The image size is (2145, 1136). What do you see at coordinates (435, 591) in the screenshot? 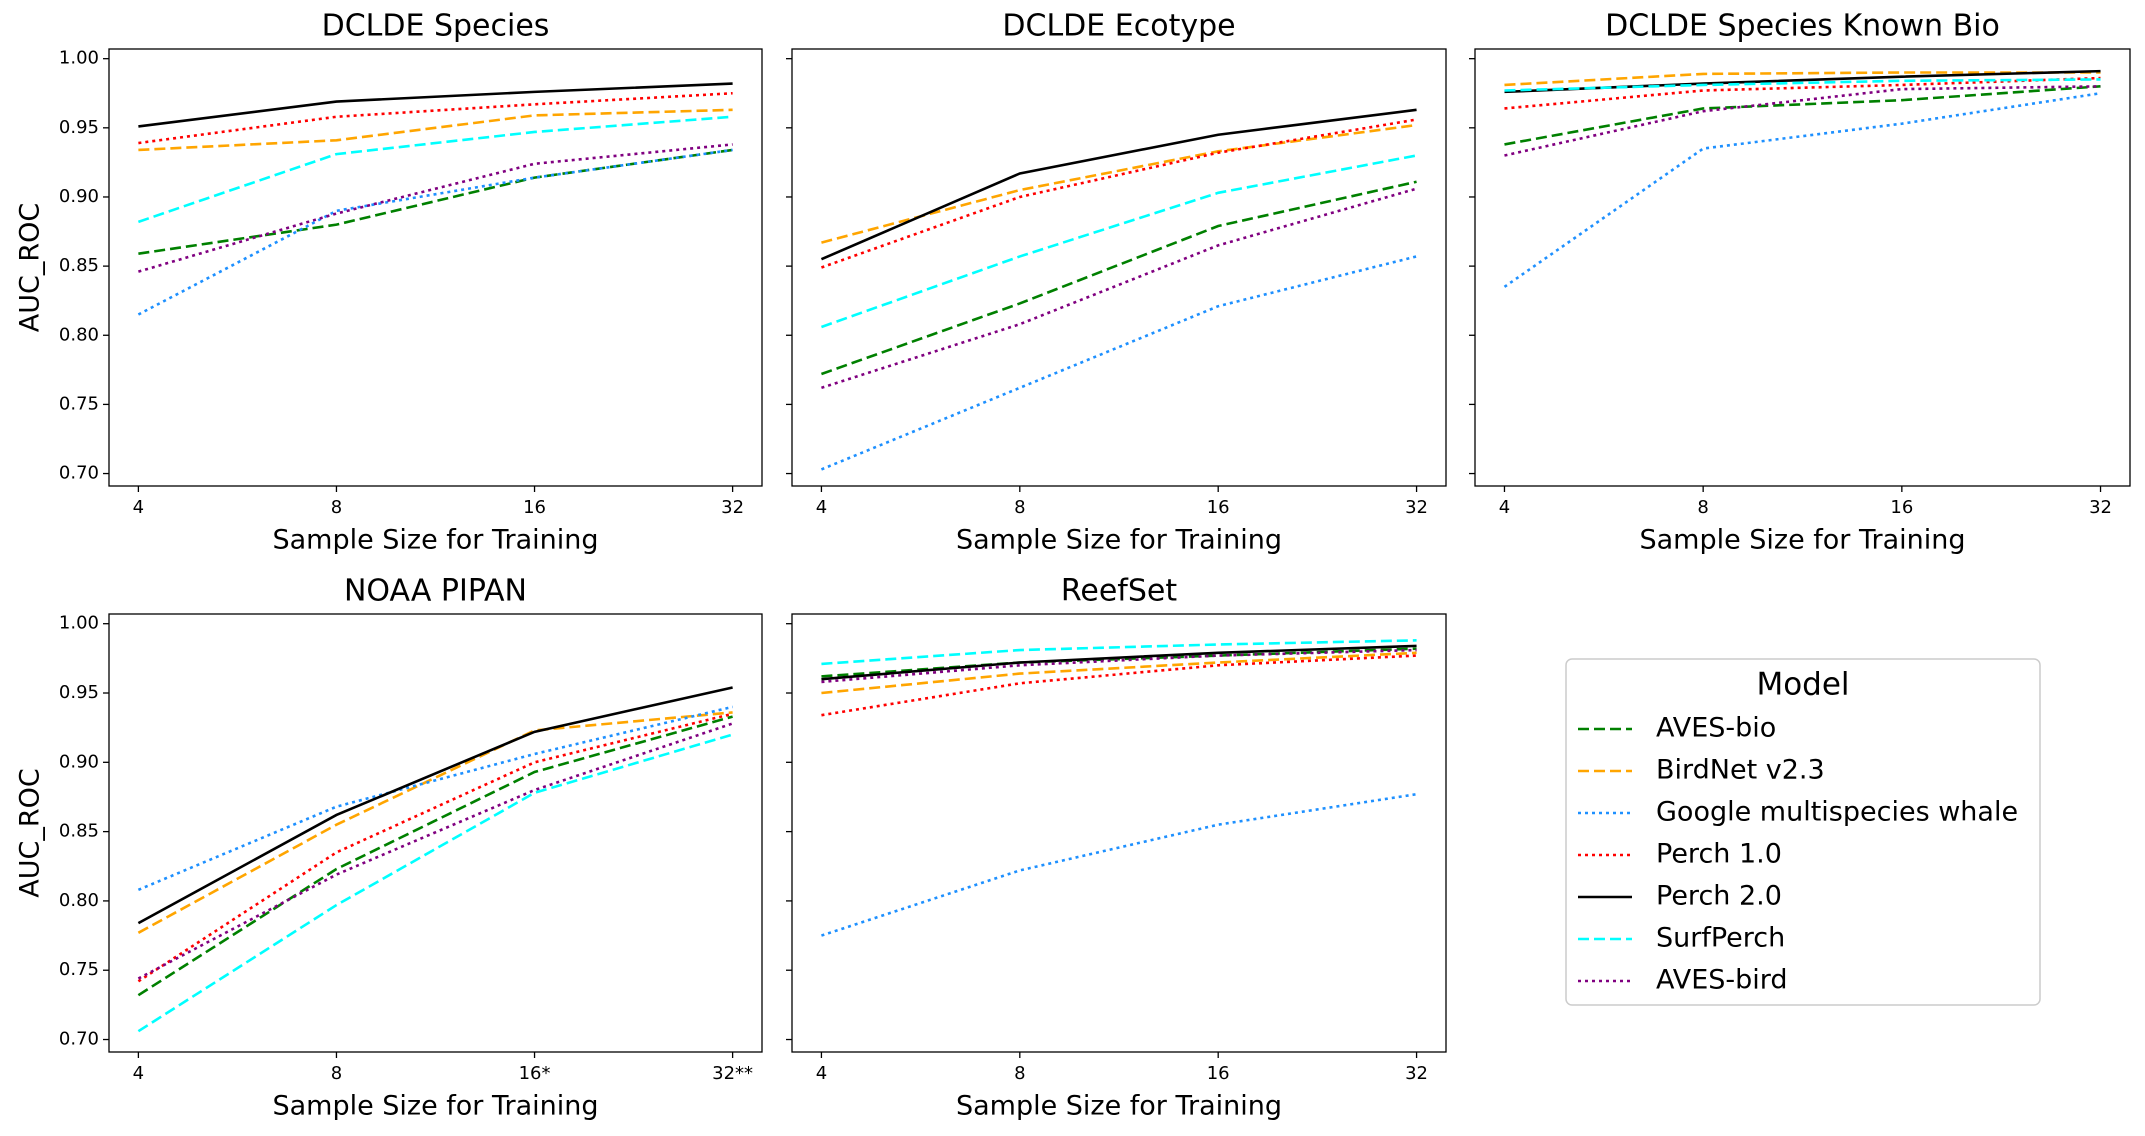
I see `panel-title: NOAA PIPAN` at bounding box center [435, 591].